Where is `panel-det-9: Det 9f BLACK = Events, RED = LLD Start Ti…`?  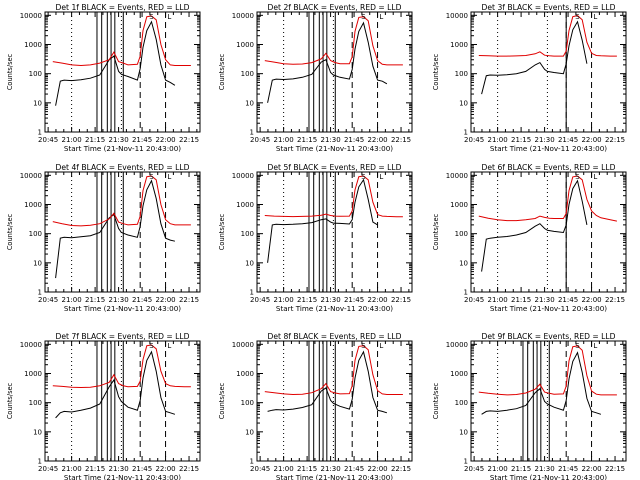
panel-det-9: Det 9f BLACK = Events, RED = LLD Start Ti… is located at coordinates (529, 406).